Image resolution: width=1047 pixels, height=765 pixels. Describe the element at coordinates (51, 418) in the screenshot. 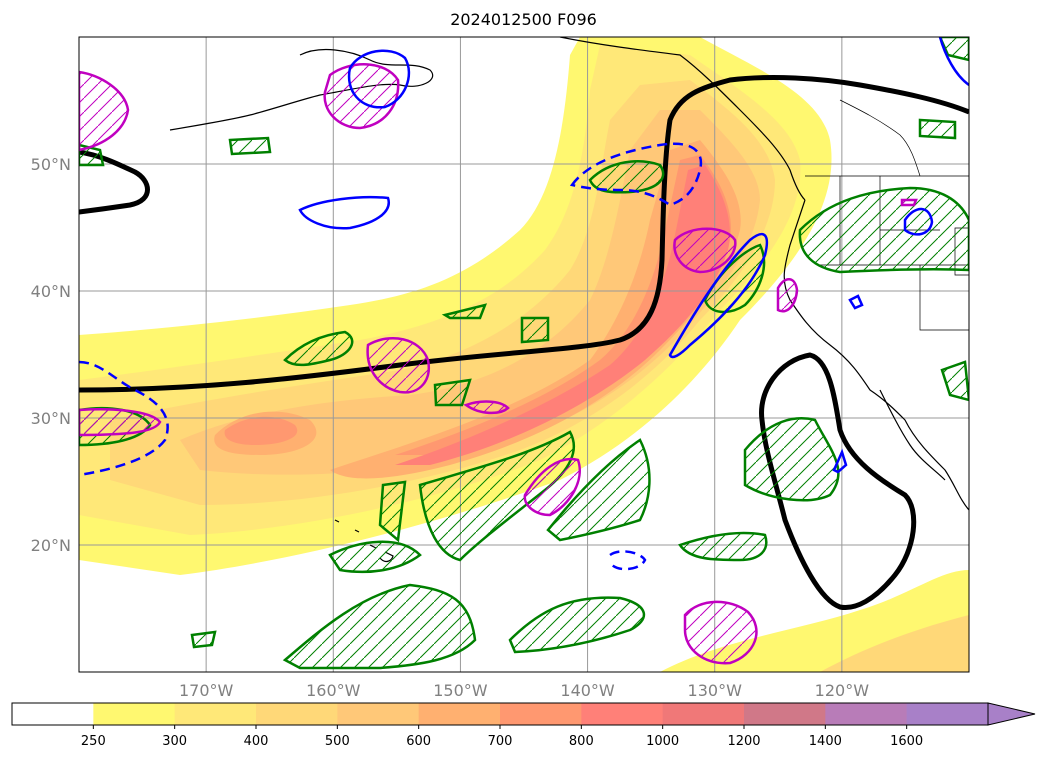

I see `lat-tick-label: 30°N` at that location.